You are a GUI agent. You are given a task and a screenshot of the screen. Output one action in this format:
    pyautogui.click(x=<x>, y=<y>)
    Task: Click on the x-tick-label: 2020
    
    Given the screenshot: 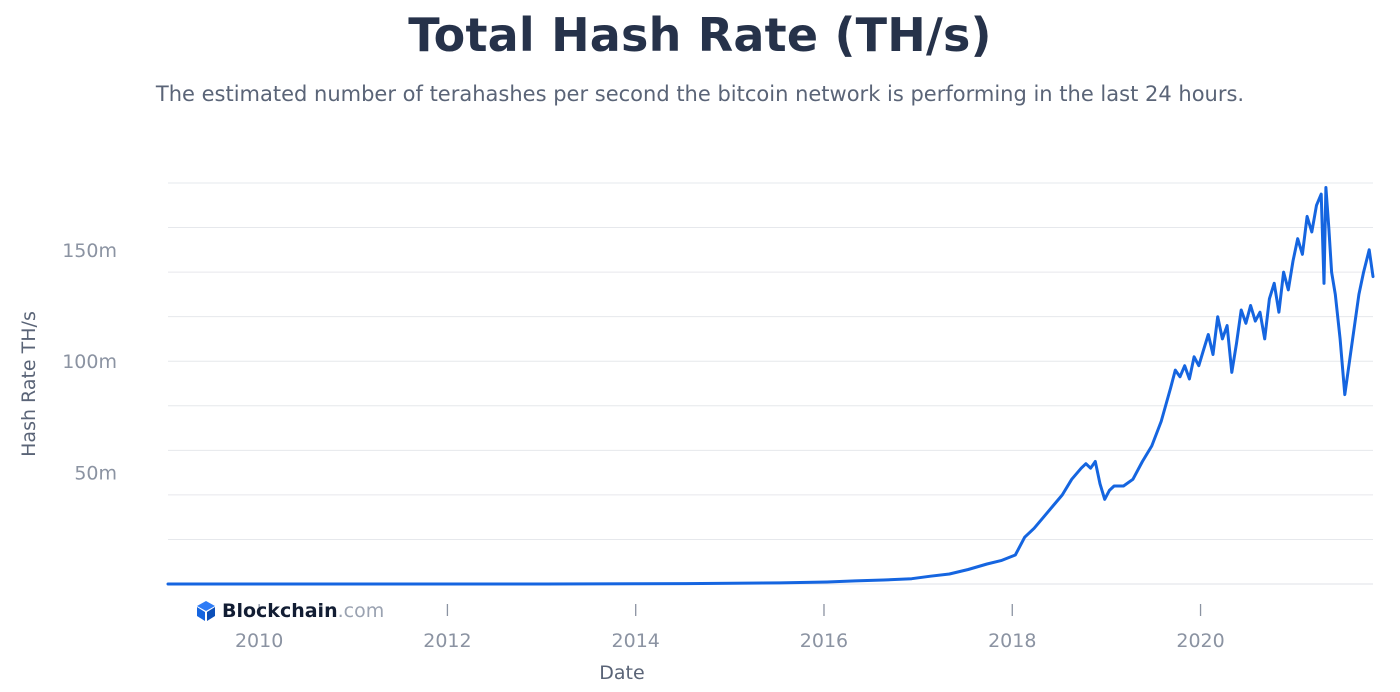 What is the action you would take?
    pyautogui.click(x=1200, y=641)
    